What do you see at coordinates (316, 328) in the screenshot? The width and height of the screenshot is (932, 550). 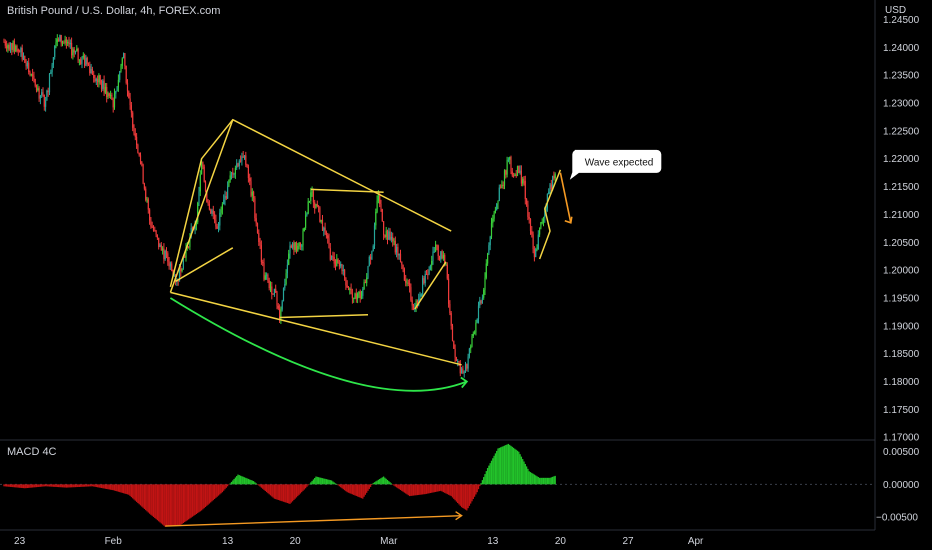 I see `wedge-lower-line` at bounding box center [316, 328].